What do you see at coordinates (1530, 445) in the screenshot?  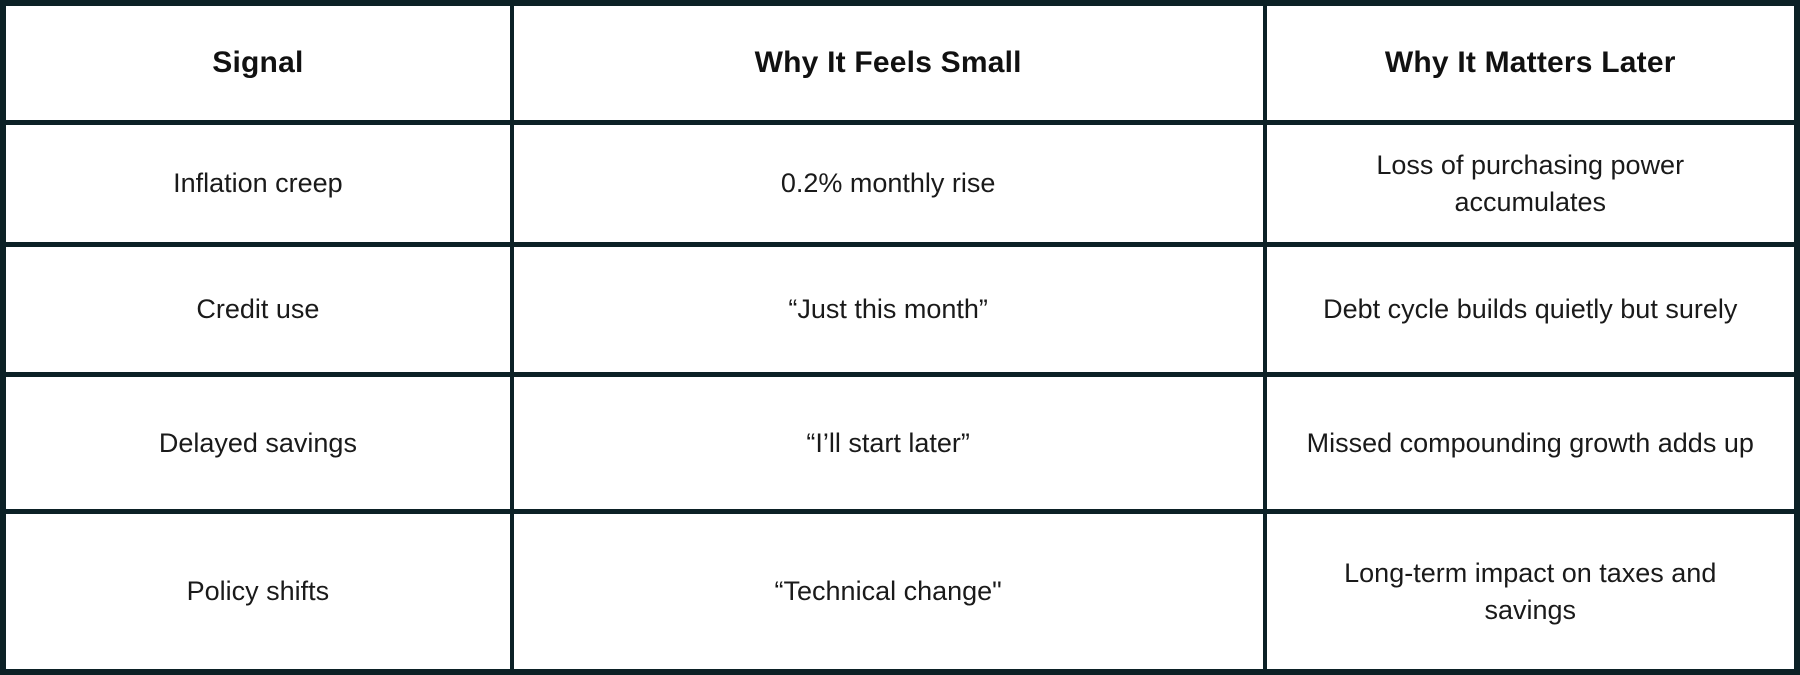 I see `cell-row3-matters-later: Missed compounding growth adds up` at bounding box center [1530, 445].